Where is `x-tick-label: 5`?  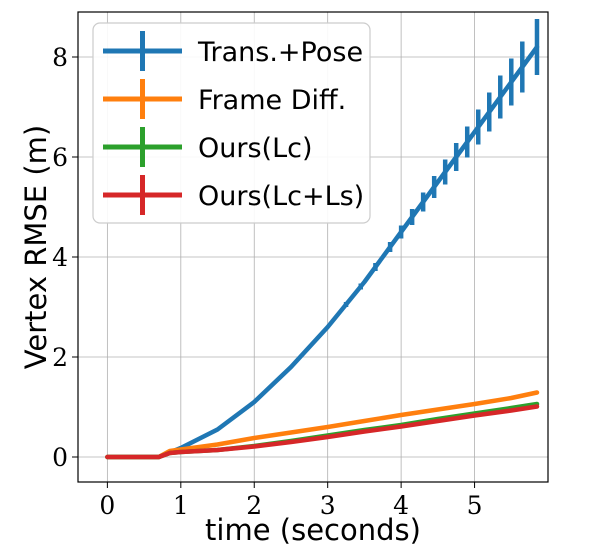 x-tick-label: 5 is located at coordinates (475, 505).